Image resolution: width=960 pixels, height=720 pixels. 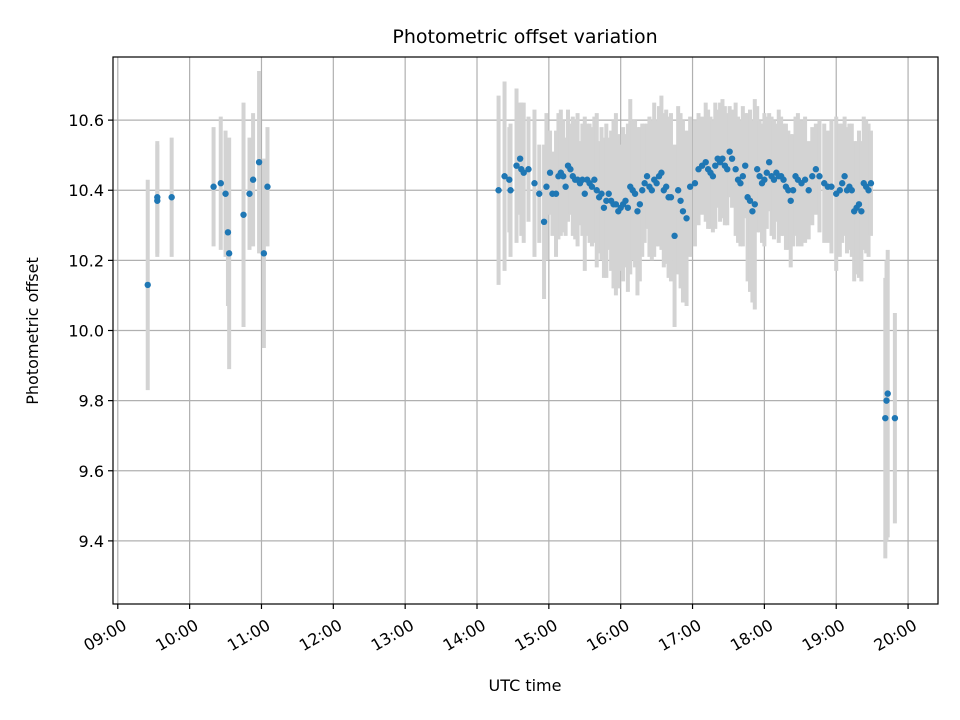 What do you see at coordinates (91, 541) in the screenshot?
I see `y-tick-label: 9.4` at bounding box center [91, 541].